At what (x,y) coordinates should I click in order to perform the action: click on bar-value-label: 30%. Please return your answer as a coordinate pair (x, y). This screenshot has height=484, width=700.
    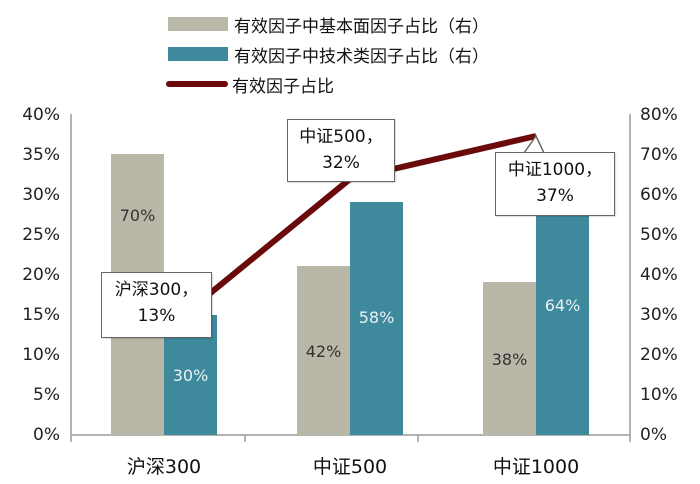
    Looking at the image, I should click on (190, 375).